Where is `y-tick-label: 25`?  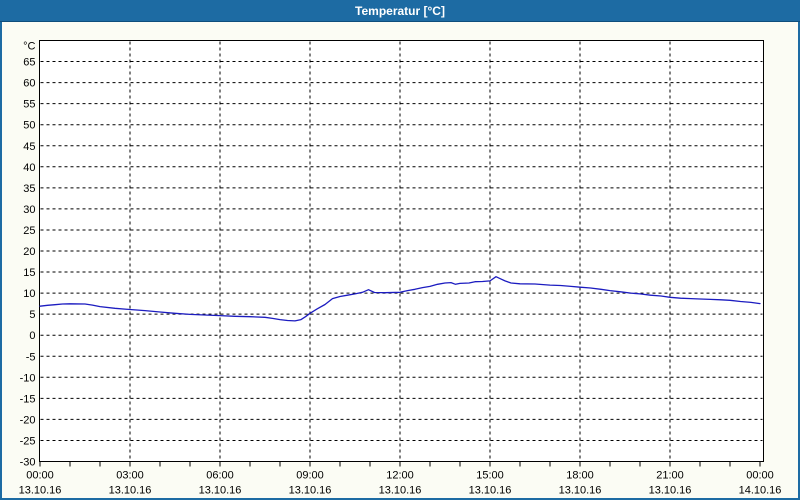 y-tick-label: 25 is located at coordinates (29, 231).